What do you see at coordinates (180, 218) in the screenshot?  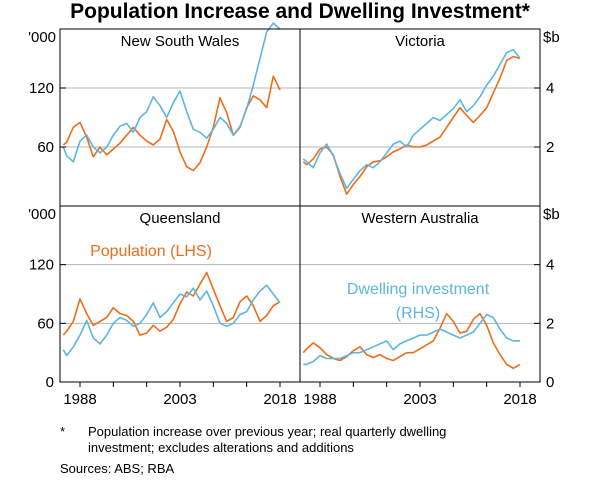 I see `panel-title: Queensland` at bounding box center [180, 218].